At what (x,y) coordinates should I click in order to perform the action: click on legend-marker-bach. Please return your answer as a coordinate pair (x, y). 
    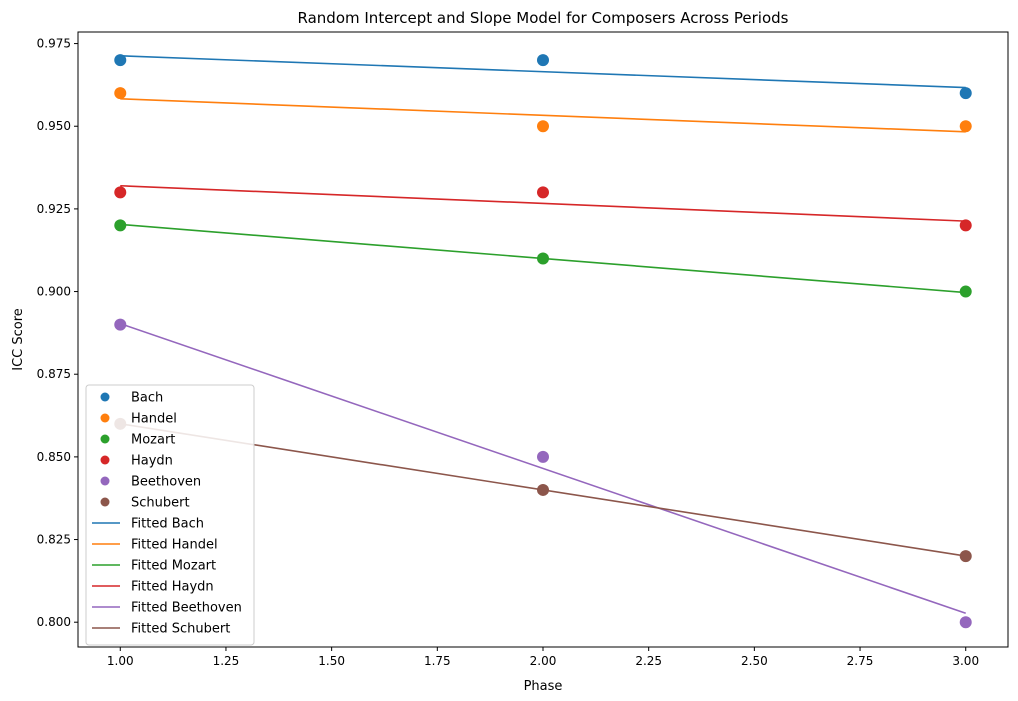
    Looking at the image, I should click on (105, 397).